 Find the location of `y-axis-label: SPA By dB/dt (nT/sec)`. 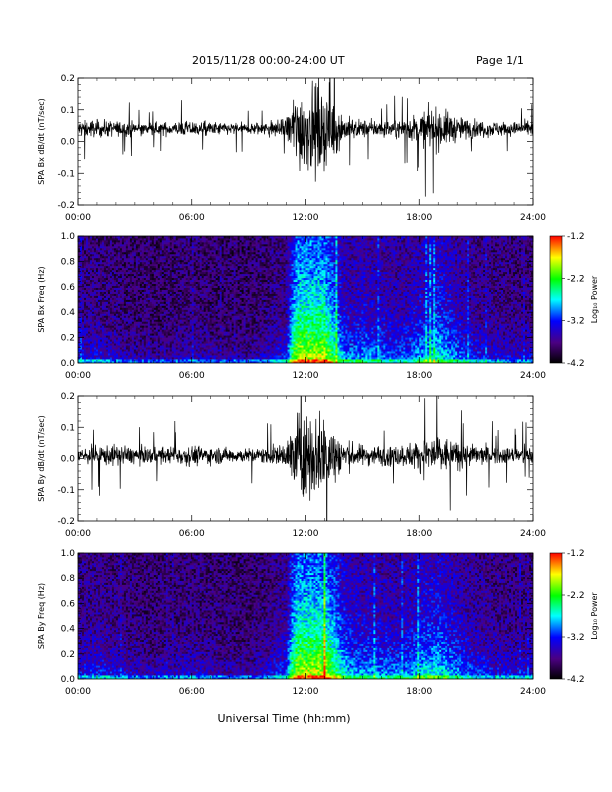

y-axis-label: SPA By dB/dt (nT/sec) is located at coordinates (41, 458).